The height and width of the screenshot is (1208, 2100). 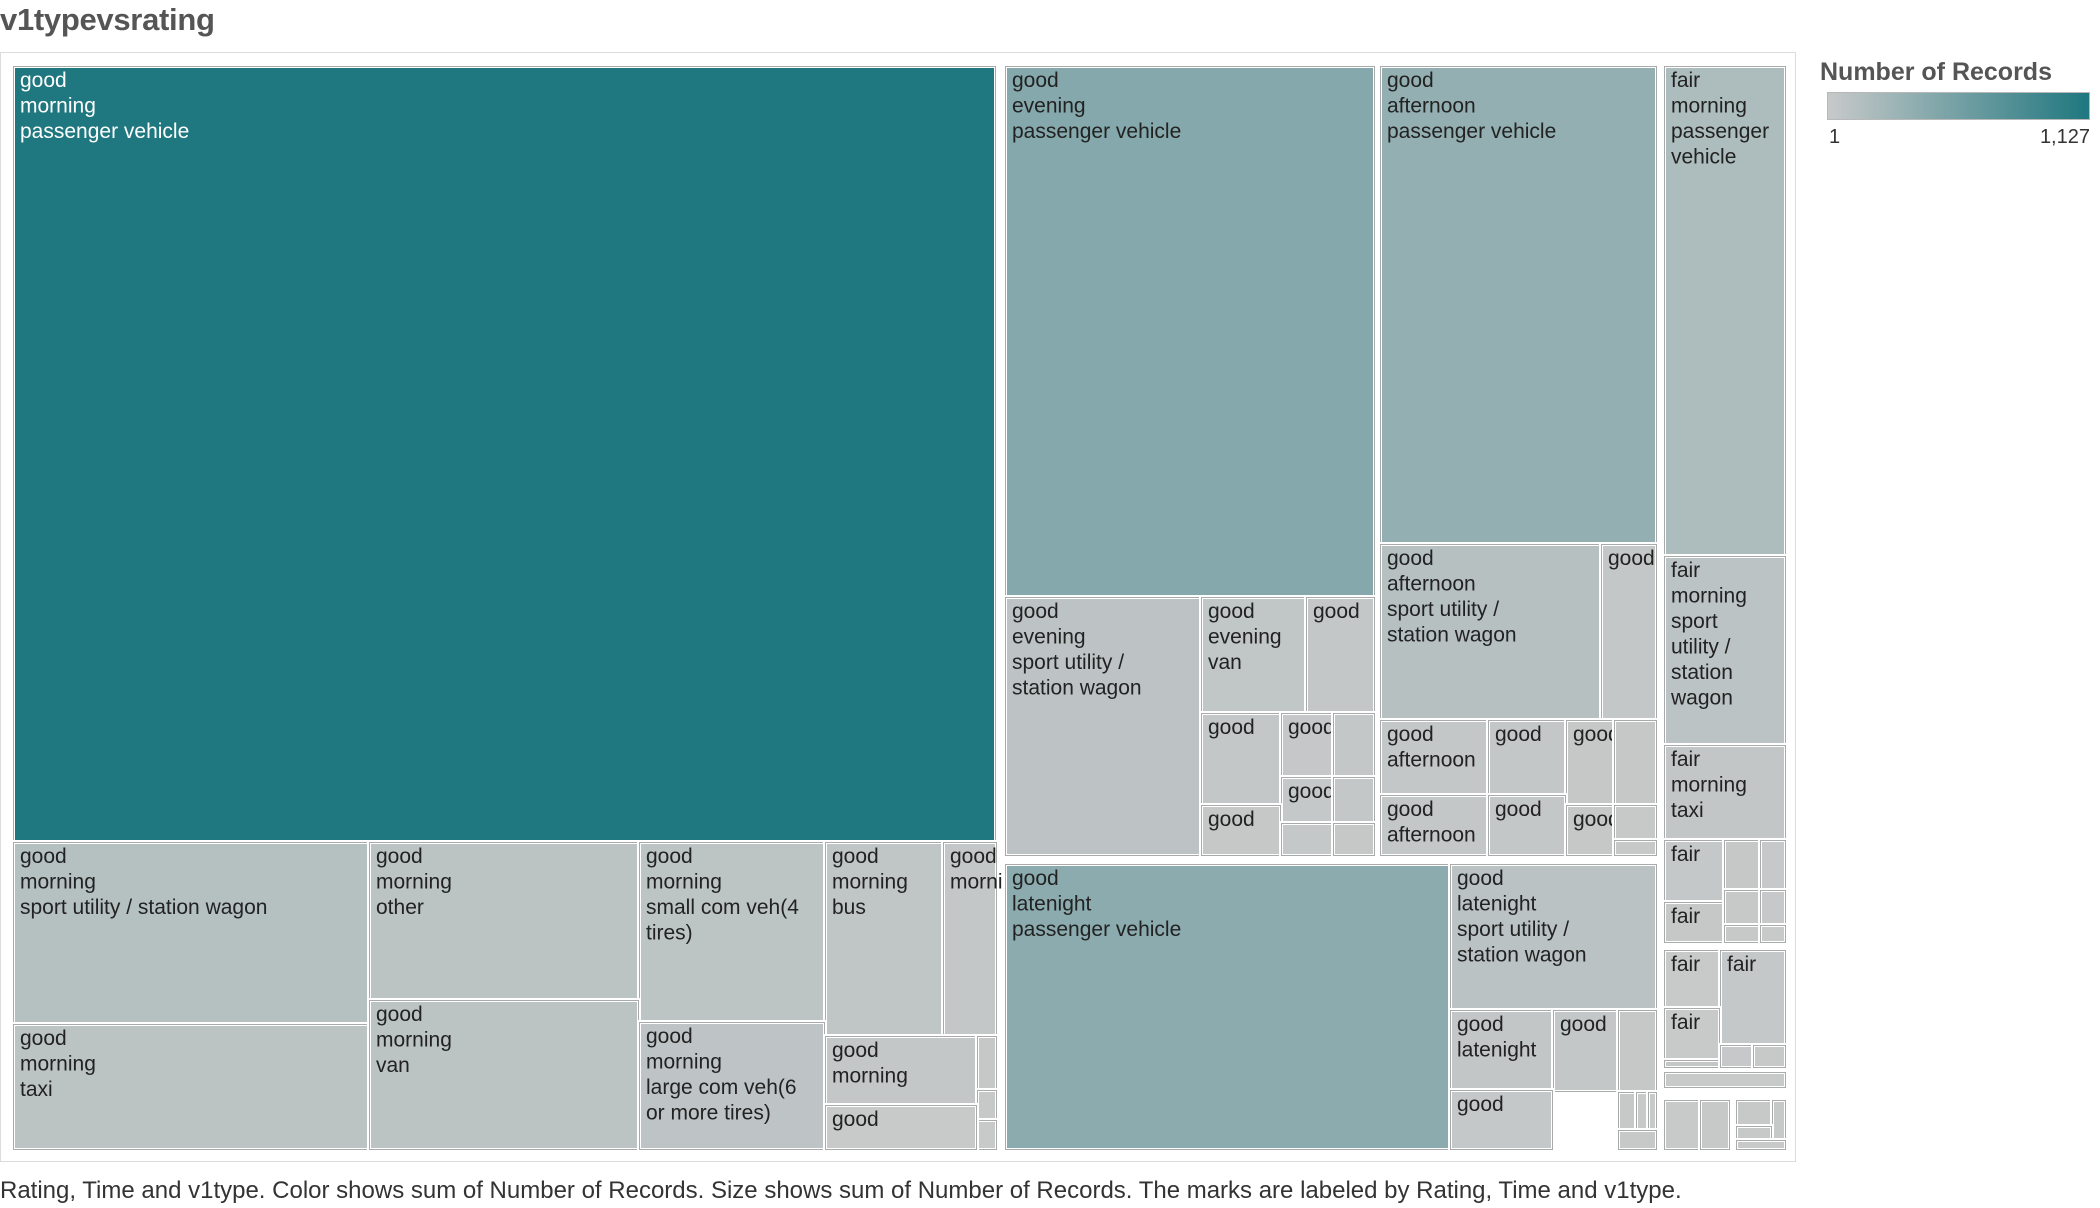 What do you see at coordinates (143, 882) in the screenshot?
I see `treemap-cell-label: good morning sport utility / station wagon` at bounding box center [143, 882].